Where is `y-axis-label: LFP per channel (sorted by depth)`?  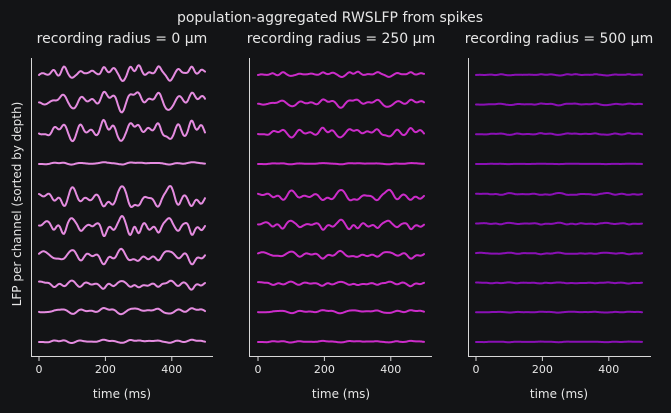
y-axis-label: LFP per channel (sorted by depth) is located at coordinates (17, 204).